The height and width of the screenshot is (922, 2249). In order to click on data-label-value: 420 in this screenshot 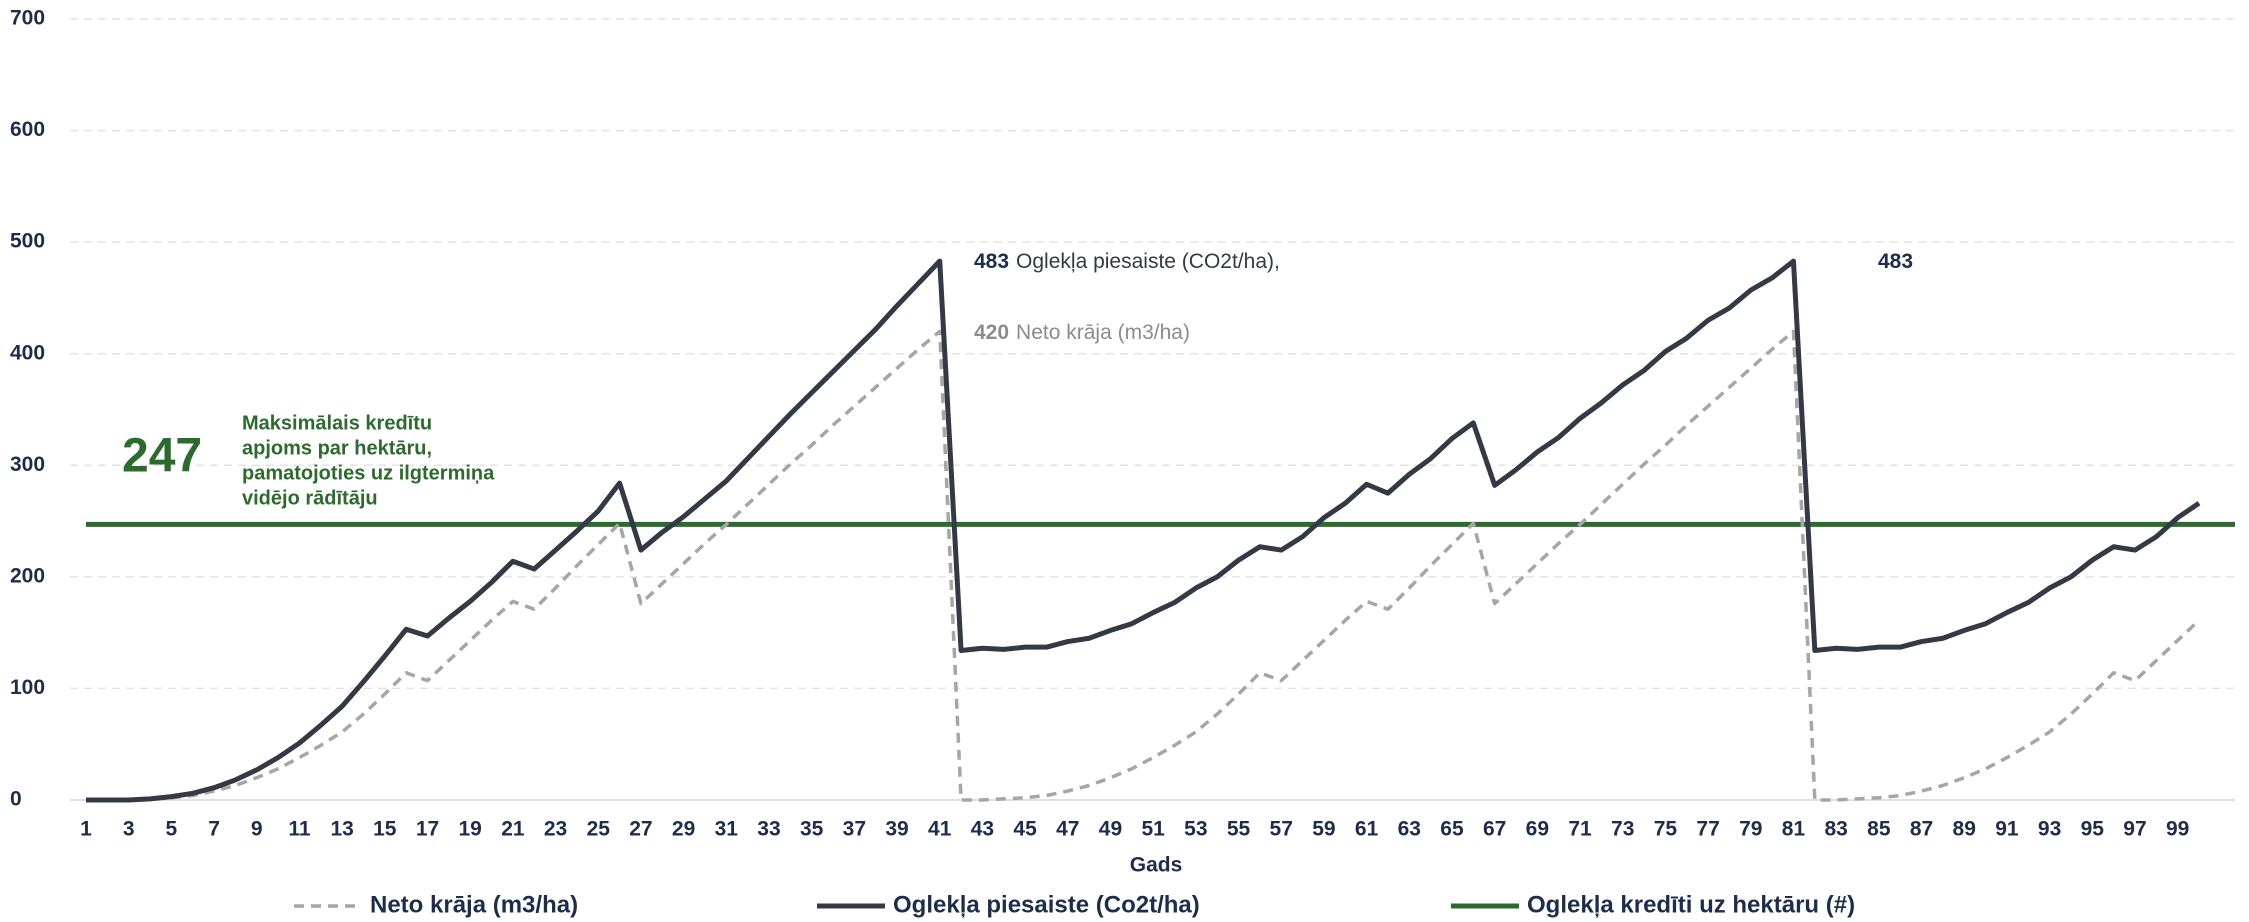, I will do `click(991, 332)`.